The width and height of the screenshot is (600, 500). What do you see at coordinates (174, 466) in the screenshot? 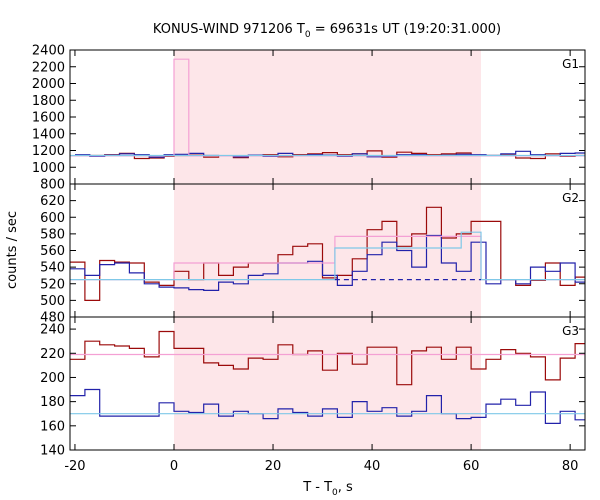
I see `x-tick-label-0: 0` at bounding box center [174, 466].